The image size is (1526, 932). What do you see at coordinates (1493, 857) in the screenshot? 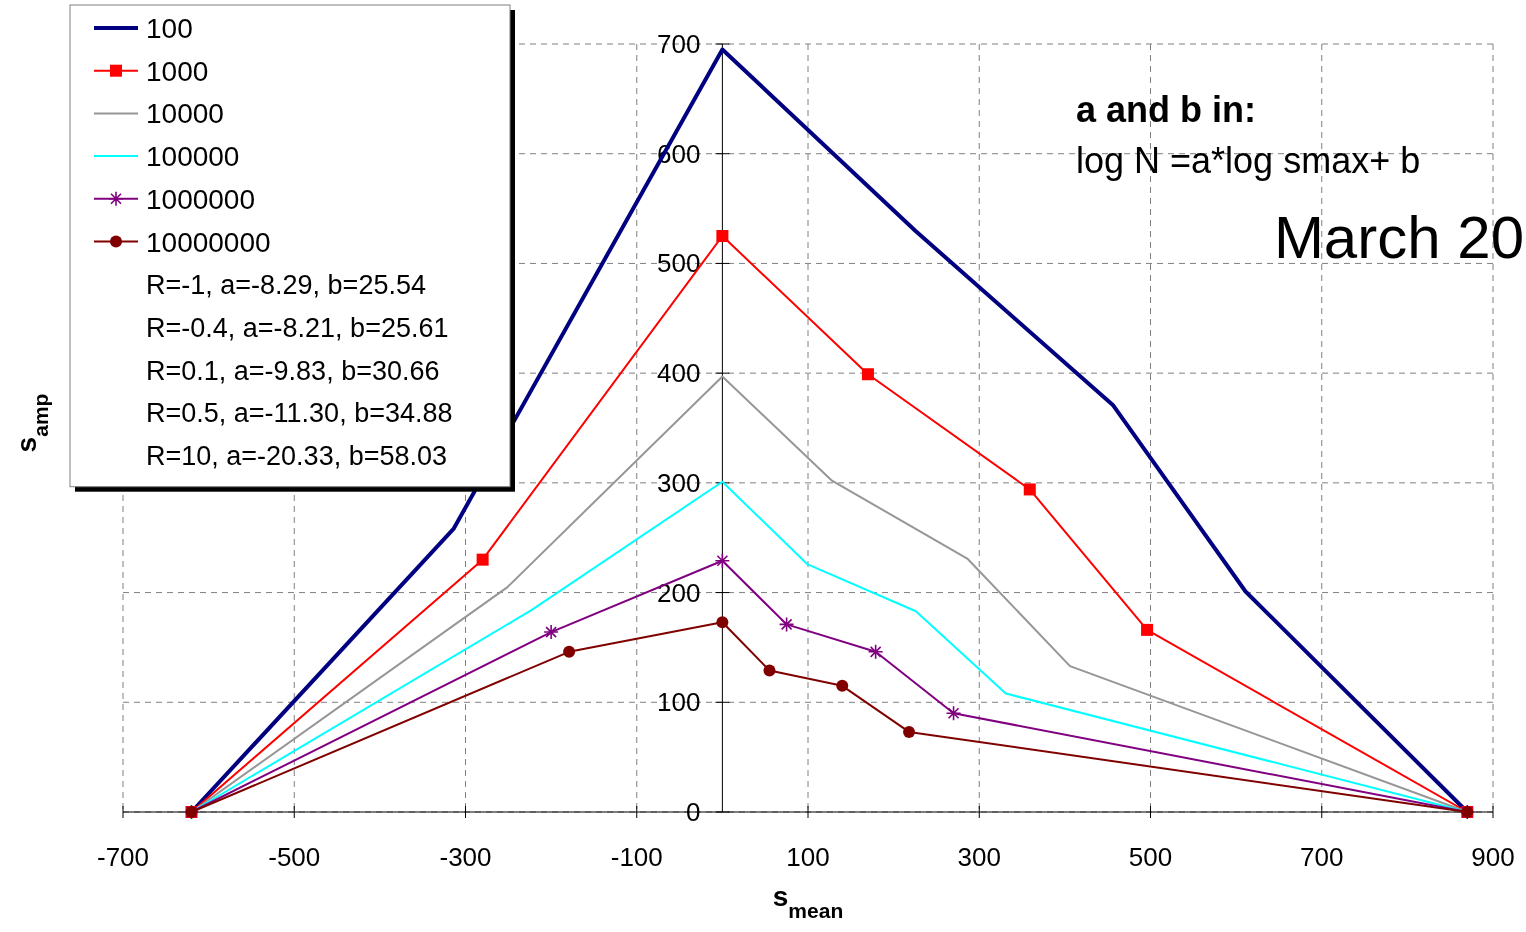
I see `x-tick-label: 900` at bounding box center [1493, 857].